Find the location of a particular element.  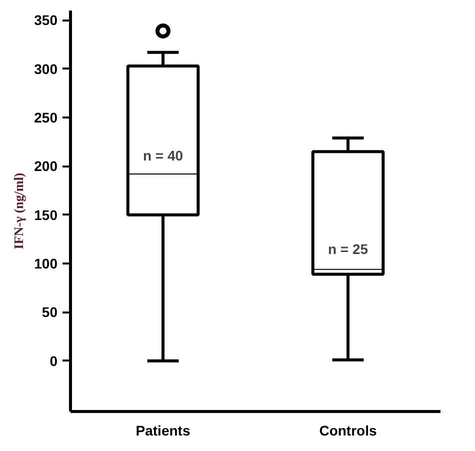

x-tick-label: Controls is located at coordinates (348, 430).